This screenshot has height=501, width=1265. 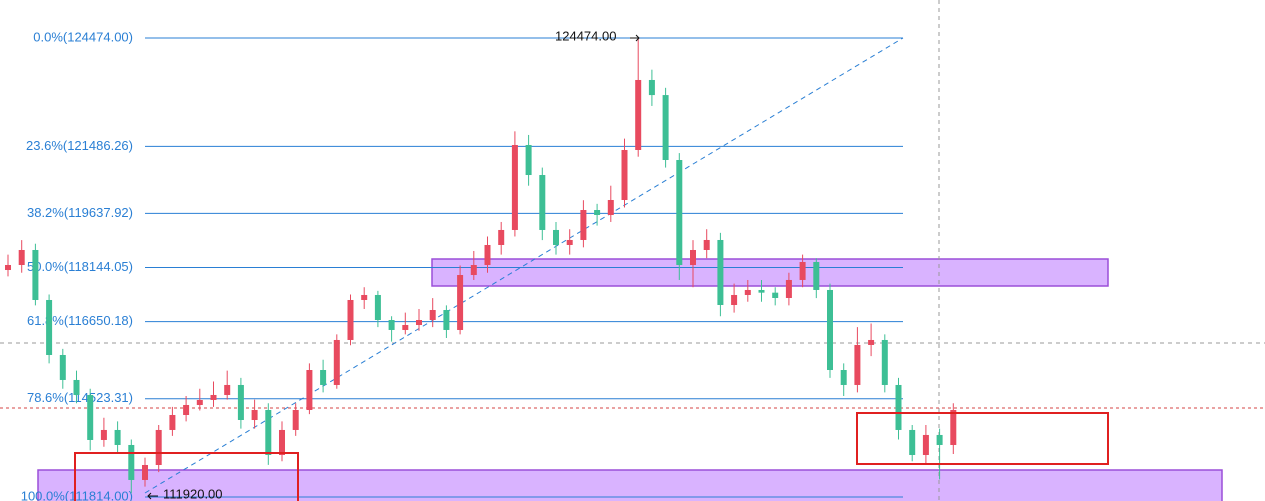 What do you see at coordinates (77, 494) in the screenshot?
I see `fib-label: 100.0%(111814.00)` at bounding box center [77, 494].